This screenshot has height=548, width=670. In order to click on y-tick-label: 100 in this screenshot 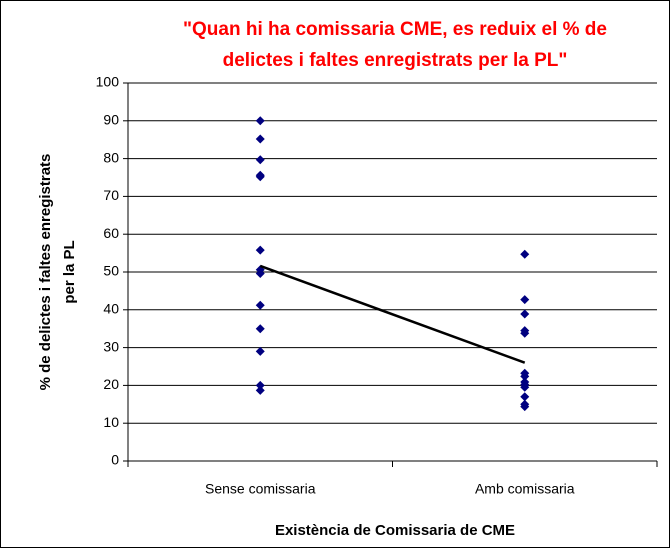, I will do `click(108, 82)`.